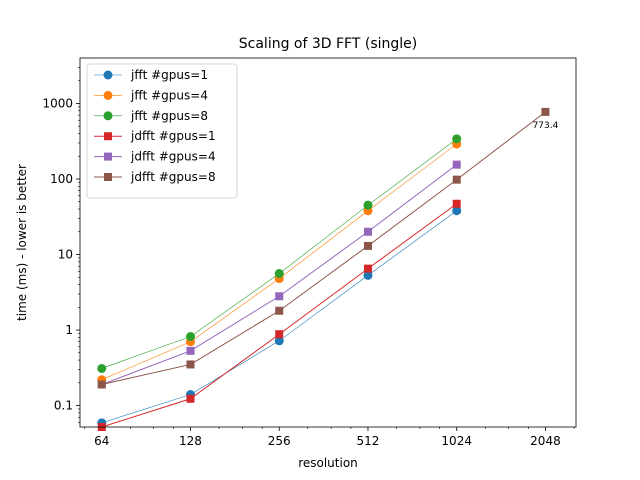  I want to click on x-tick-label: 2048, so click(545, 441).